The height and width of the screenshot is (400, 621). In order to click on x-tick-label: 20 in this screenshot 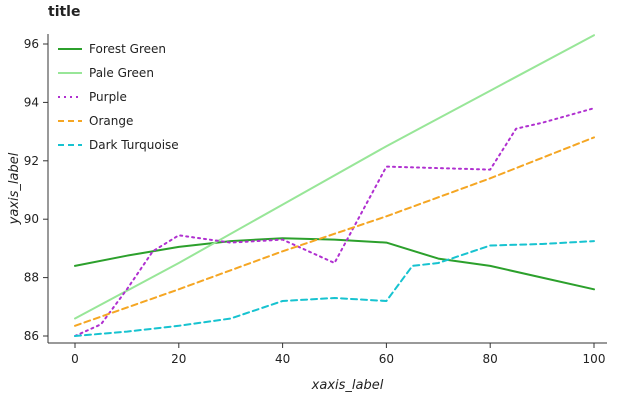, I will do `click(178, 359)`.